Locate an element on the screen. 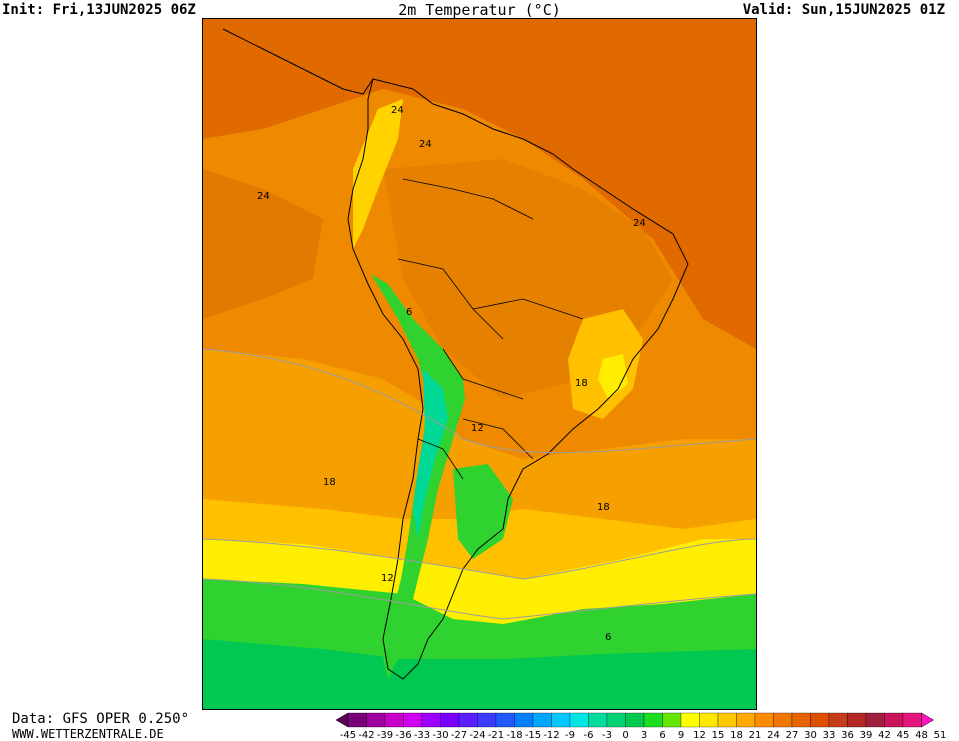  legend-tick-label: 33 is located at coordinates (829, 735).